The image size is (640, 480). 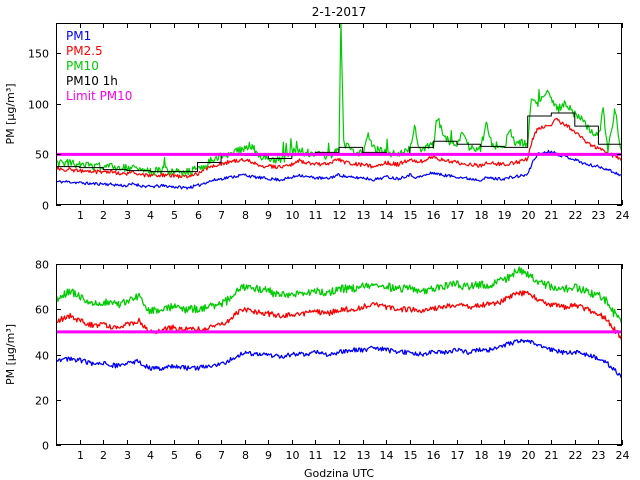 What do you see at coordinates (42, 310) in the screenshot?
I see `svg-text: 60` at bounding box center [42, 310].